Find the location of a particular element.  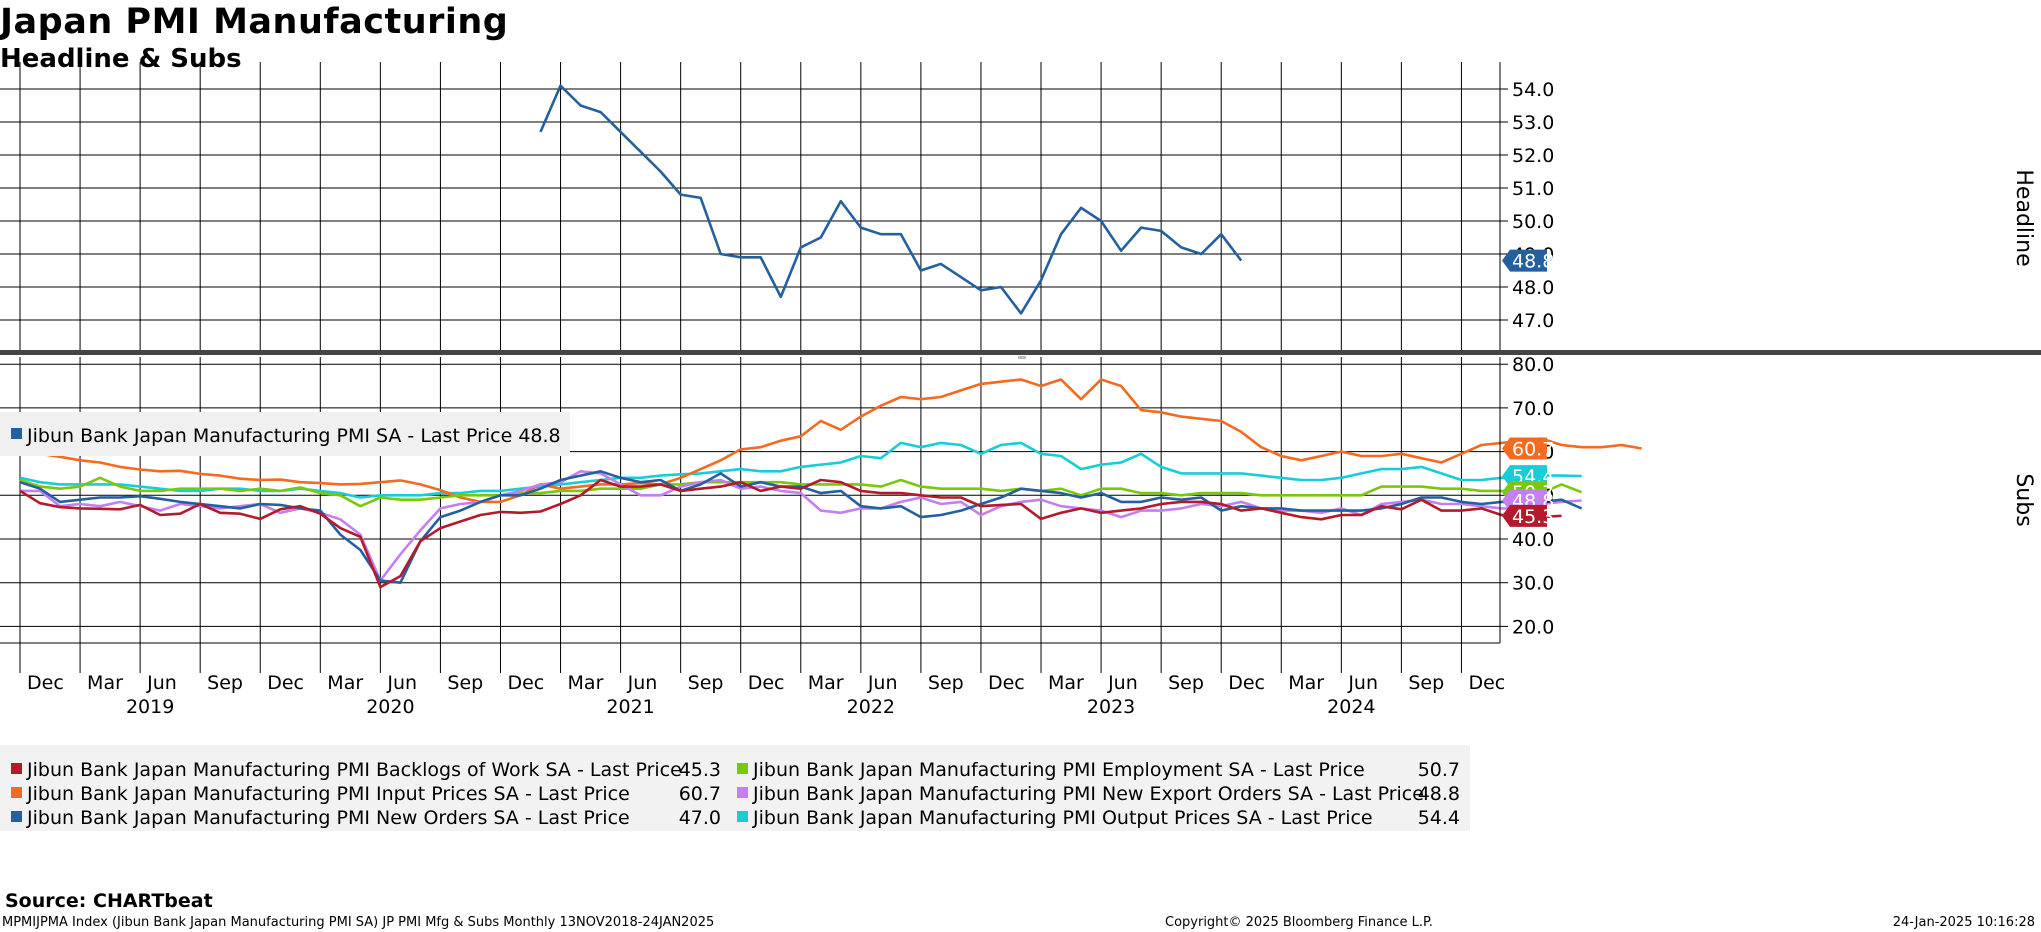

subs-y-tick-label: 20.0 is located at coordinates (1533, 627).